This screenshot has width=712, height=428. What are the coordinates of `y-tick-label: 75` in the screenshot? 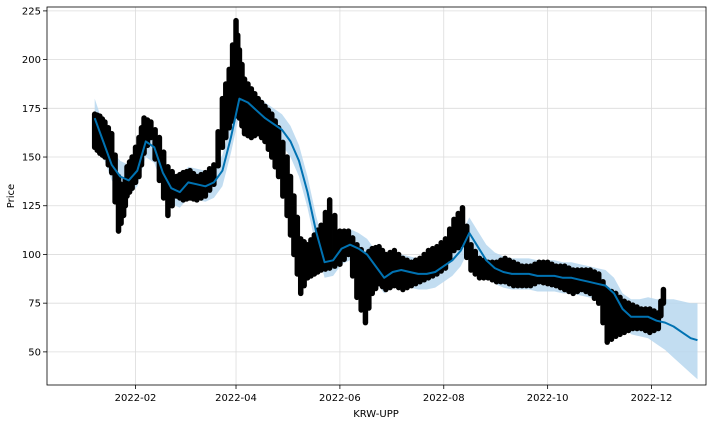 It's located at (34, 304).